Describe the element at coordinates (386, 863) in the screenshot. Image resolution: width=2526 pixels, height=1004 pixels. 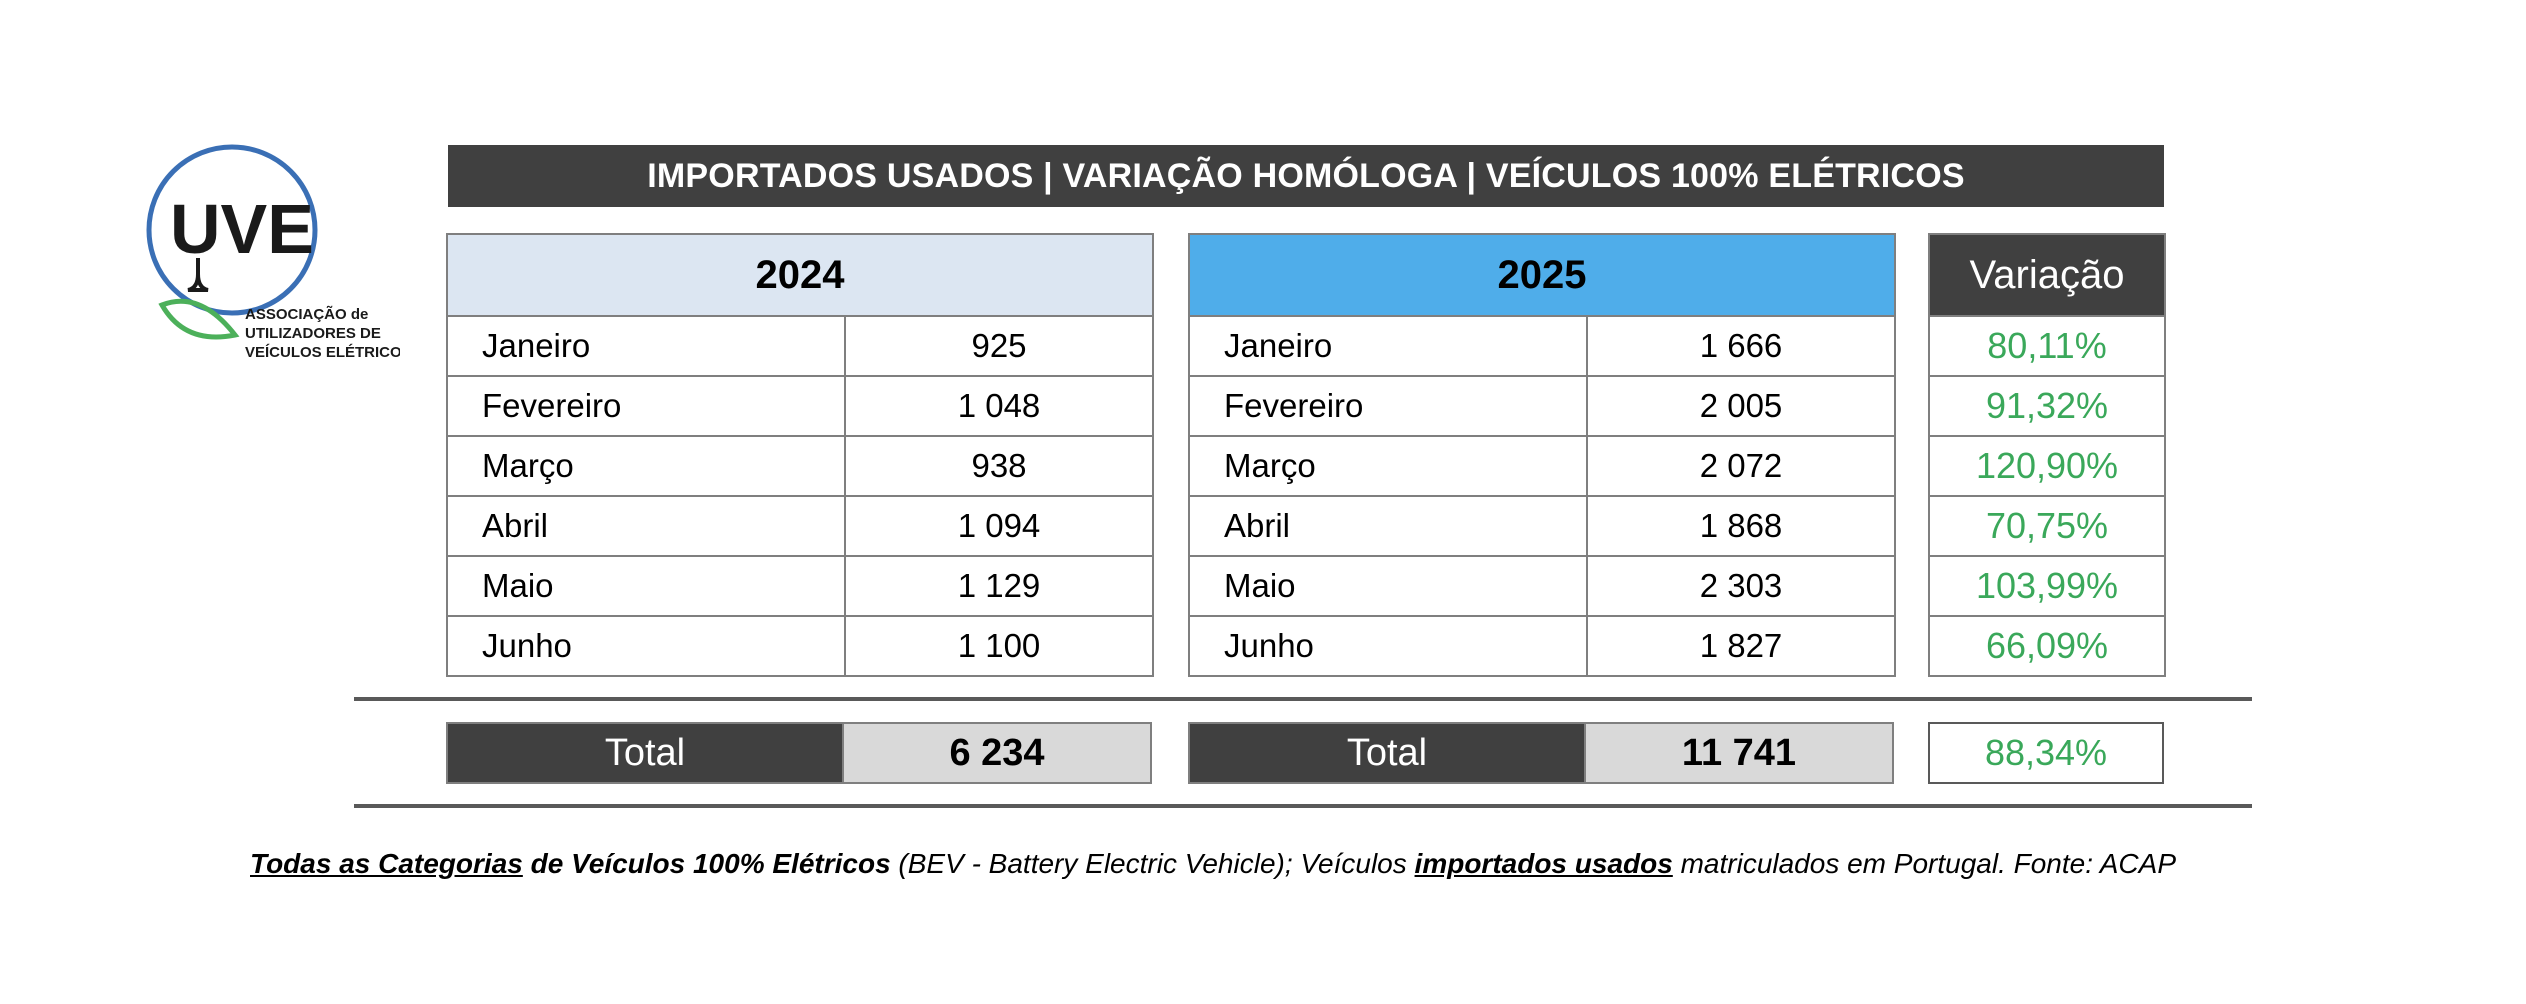
I see `footnote-categories: Todas as Categorias` at that location.